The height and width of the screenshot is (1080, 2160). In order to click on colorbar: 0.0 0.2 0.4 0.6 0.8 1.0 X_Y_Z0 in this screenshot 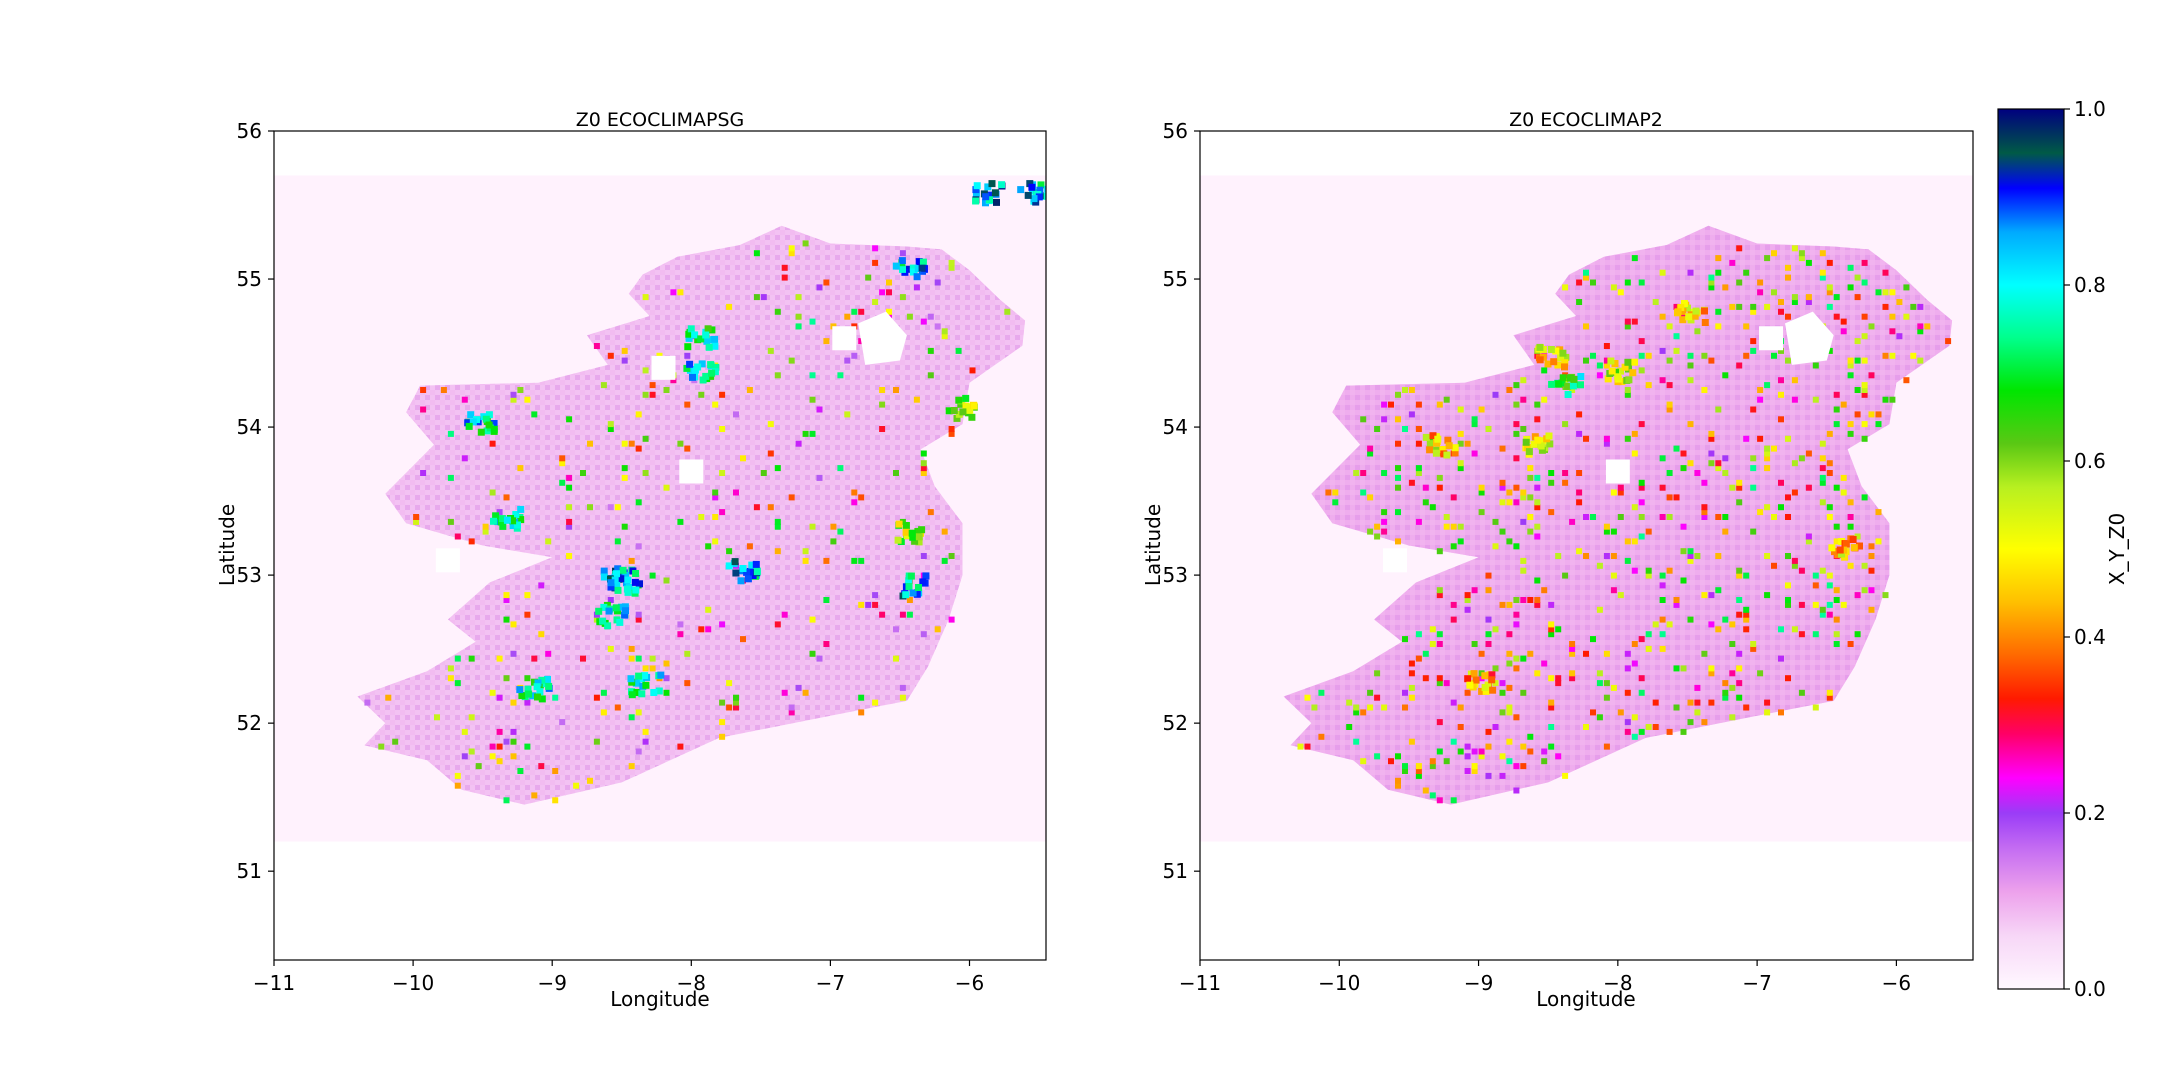, I will do `click(2063, 549)`.